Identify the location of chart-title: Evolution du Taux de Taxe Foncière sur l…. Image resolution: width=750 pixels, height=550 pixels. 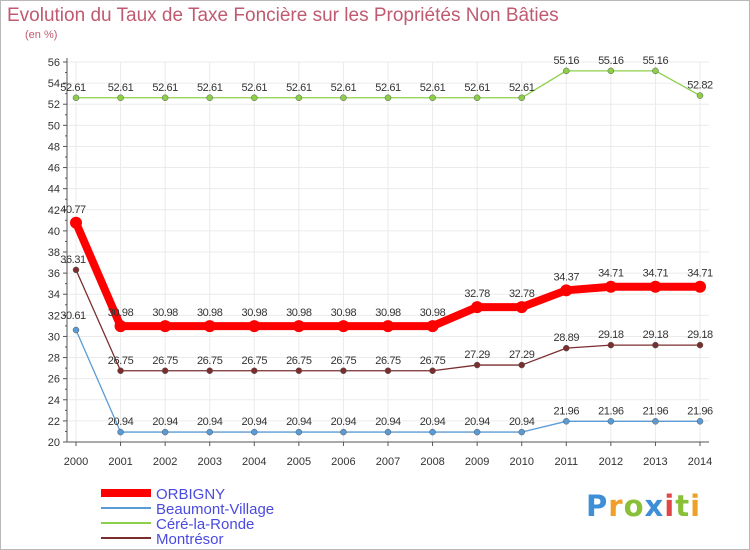
(283, 15).